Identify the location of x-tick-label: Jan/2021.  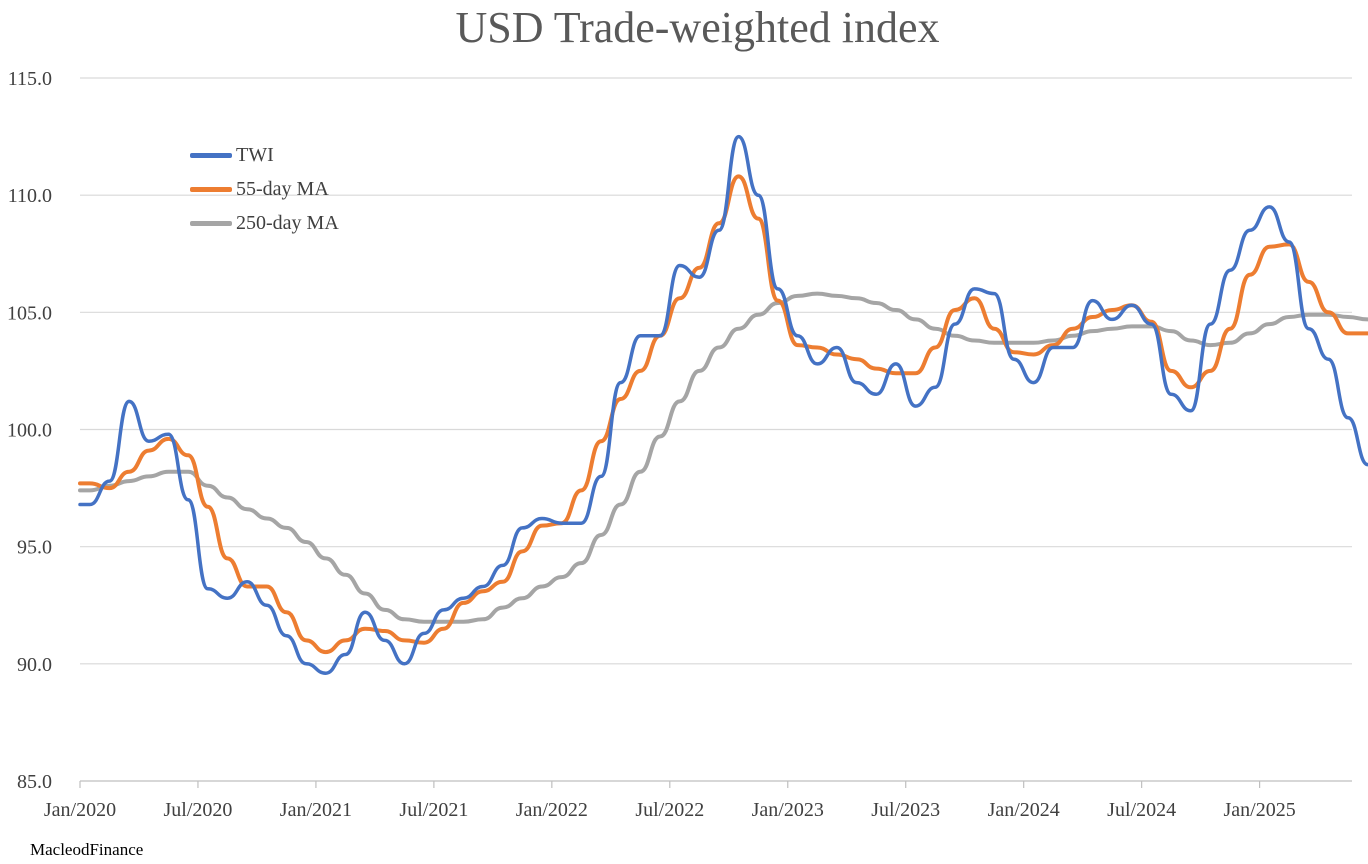
(316, 810).